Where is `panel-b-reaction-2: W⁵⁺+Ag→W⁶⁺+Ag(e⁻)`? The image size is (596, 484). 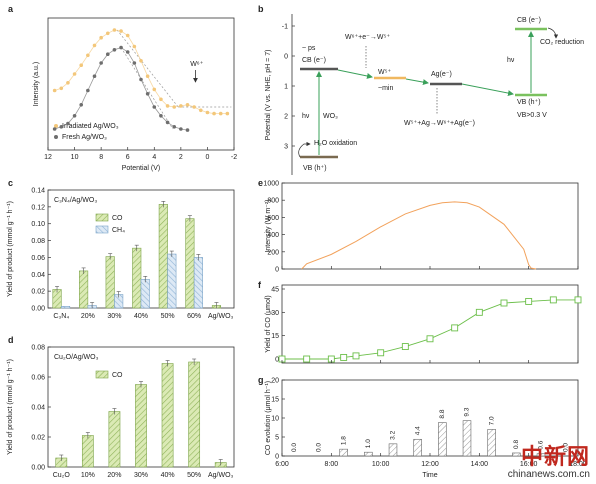 panel-b-reaction-2: W⁵⁺+Ag→W⁶⁺+Ag(e⁻) is located at coordinates (439, 123).